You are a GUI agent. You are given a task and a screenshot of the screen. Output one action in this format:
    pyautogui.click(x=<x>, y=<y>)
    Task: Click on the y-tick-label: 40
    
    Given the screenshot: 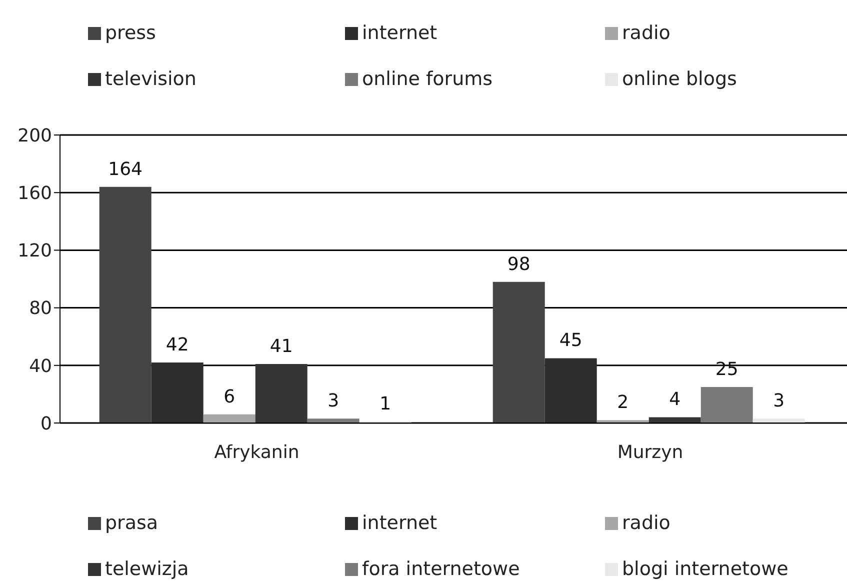 What is the action you would take?
    pyautogui.click(x=40, y=366)
    